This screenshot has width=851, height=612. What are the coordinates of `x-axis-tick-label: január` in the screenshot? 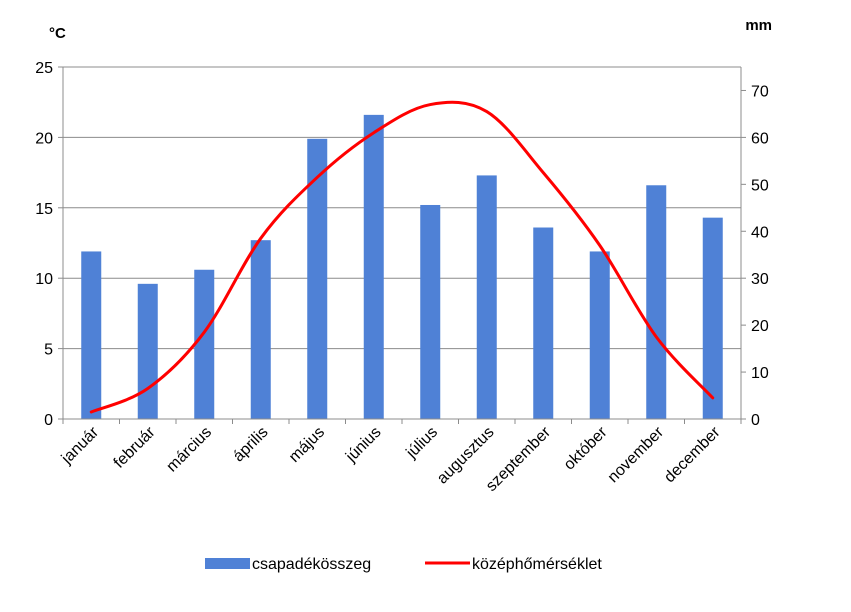 It's located at (80, 445).